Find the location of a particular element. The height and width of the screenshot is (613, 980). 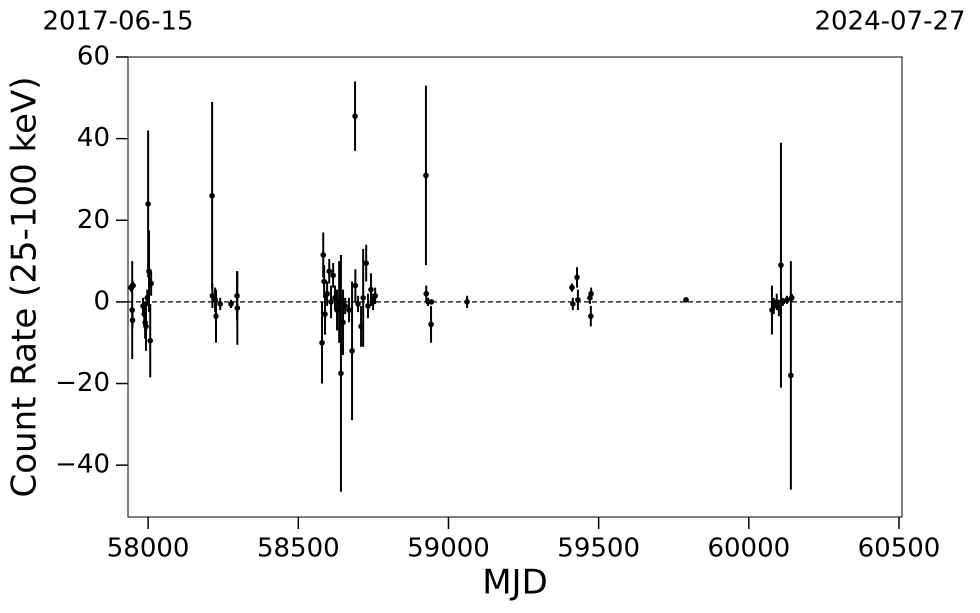

x-tick-label: 58500 is located at coordinates (298, 549).